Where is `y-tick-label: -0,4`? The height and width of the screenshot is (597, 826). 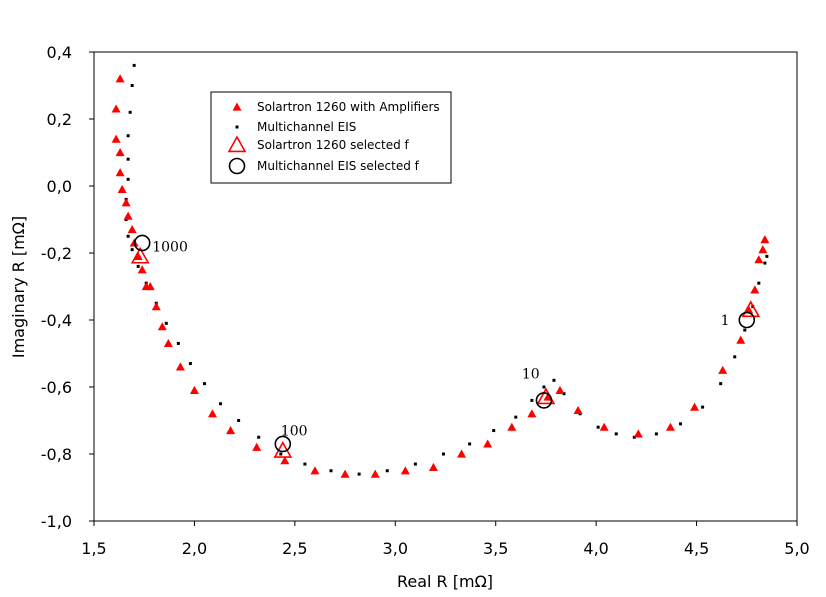 y-tick-label: -0,4 is located at coordinates (56, 320).